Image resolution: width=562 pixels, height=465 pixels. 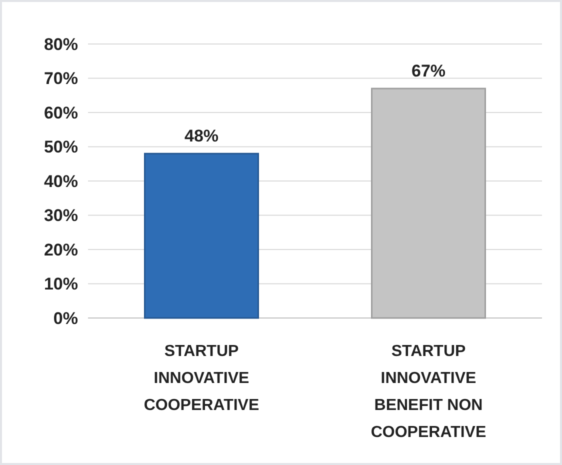 I want to click on x-tick-label: STARTUP INNOVATIVE BENEFIT NON COOPERATIVE, so click(x=428, y=392).